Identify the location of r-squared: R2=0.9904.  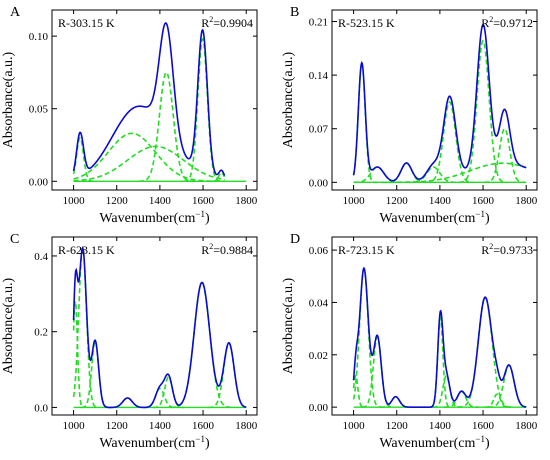
(227, 22).